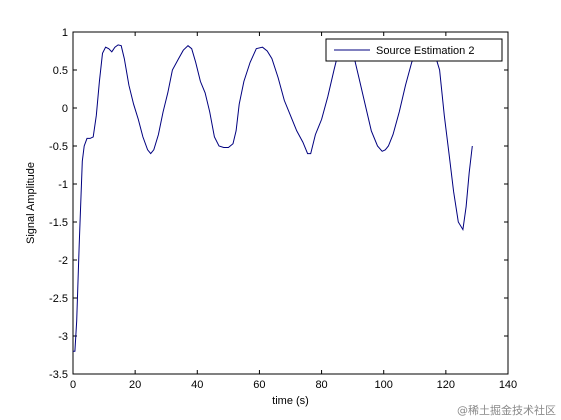 The height and width of the screenshot is (420, 561). What do you see at coordinates (65, 33) in the screenshot?
I see `y-tick-label: 1` at bounding box center [65, 33].